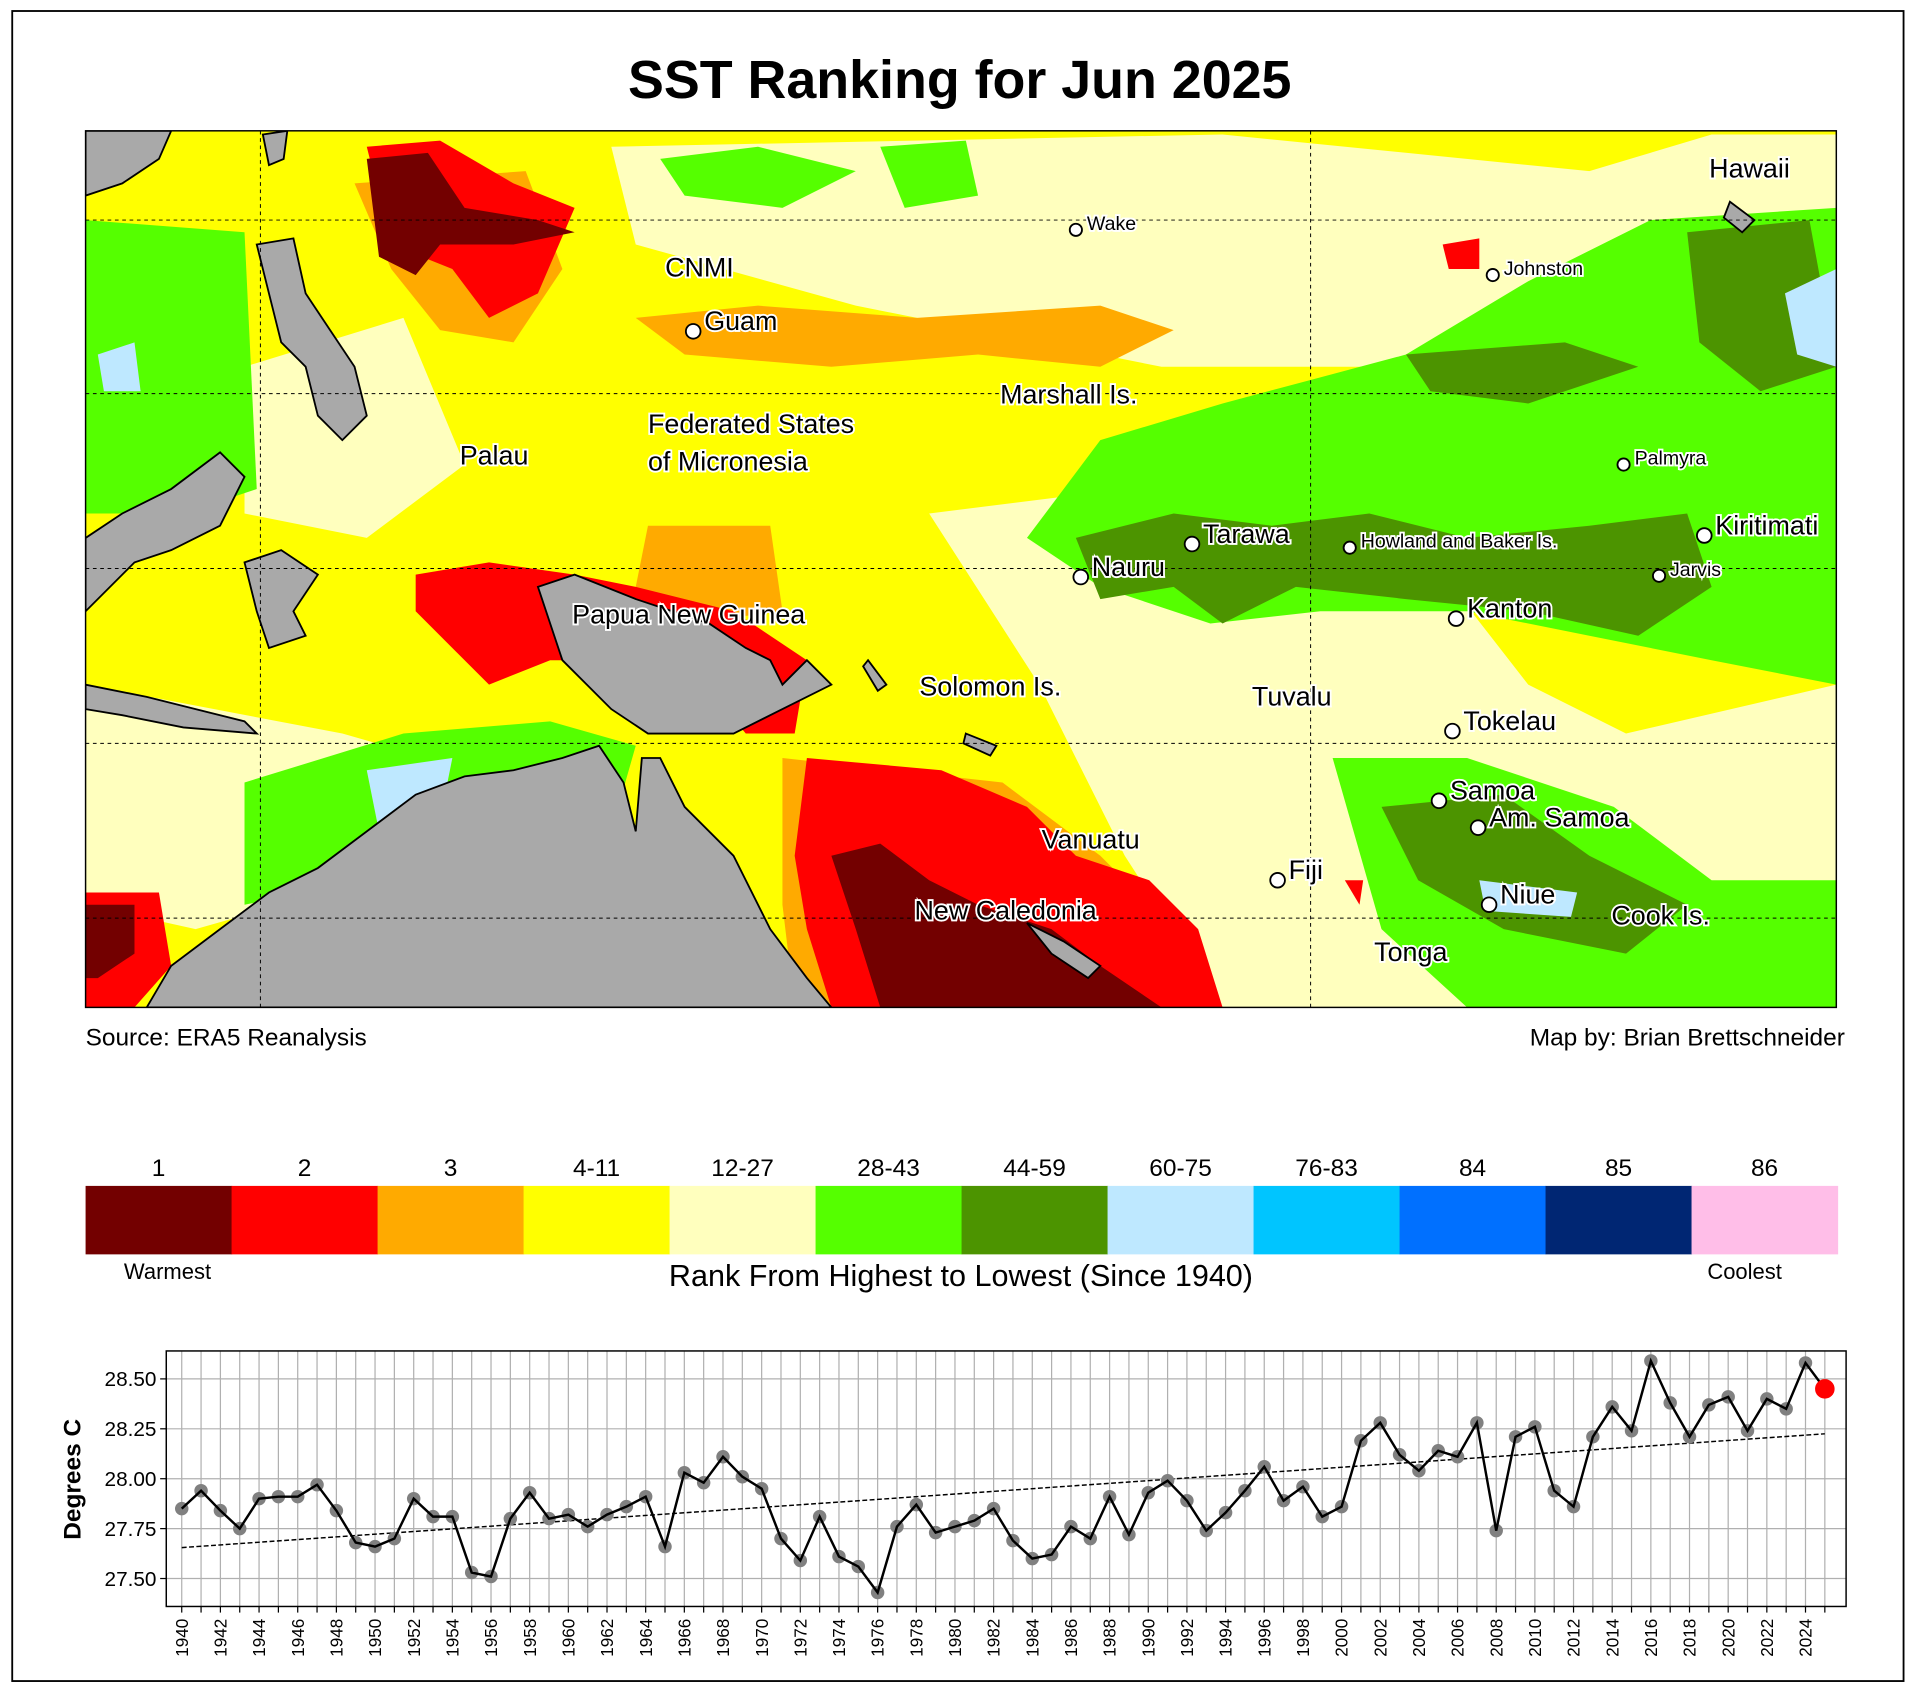 Image resolution: width=1917 pixels, height=1698 pixels. Describe the element at coordinates (167, 1271) in the screenshot. I see `warmest-label: Warmest` at that location.